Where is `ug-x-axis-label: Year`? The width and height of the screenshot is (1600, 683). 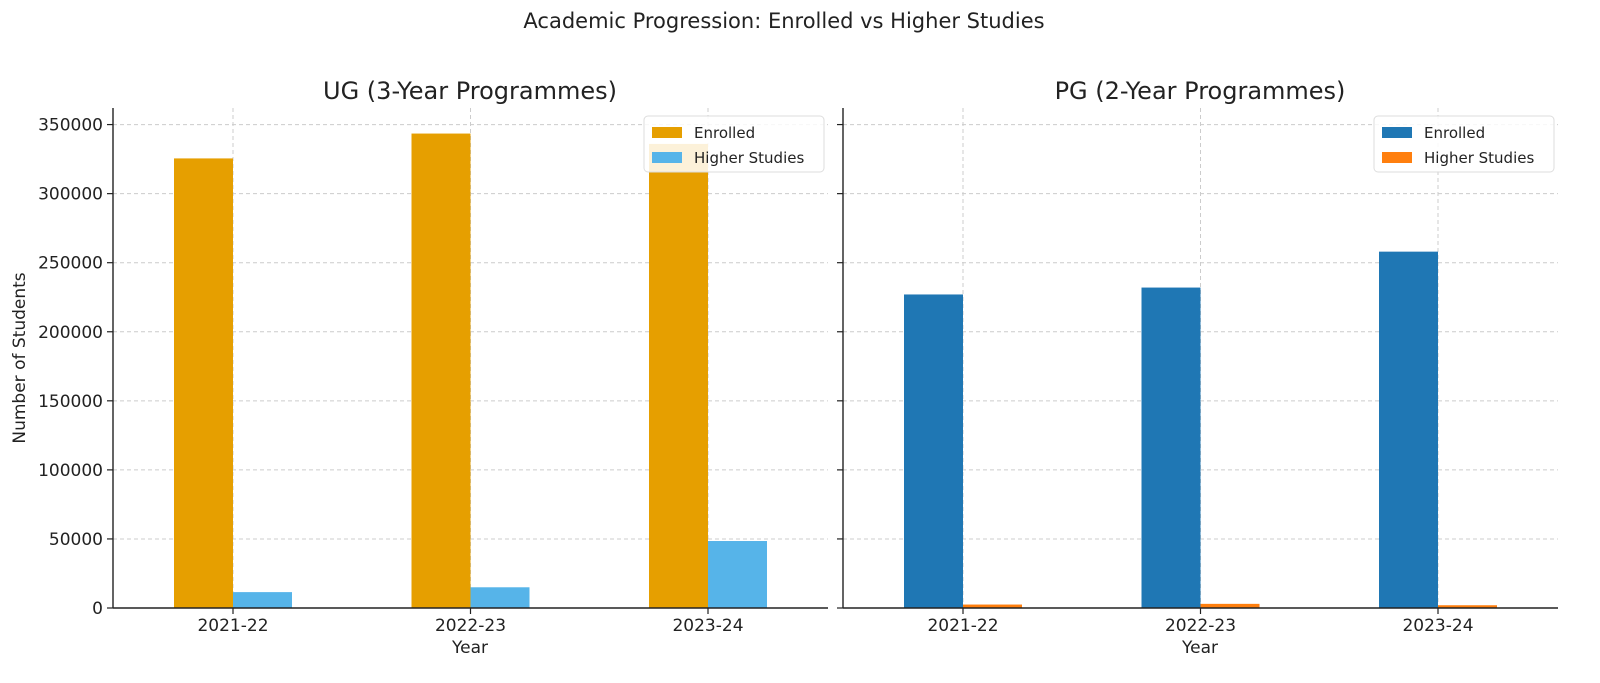
ug-x-axis-label: Year is located at coordinates (469, 648).